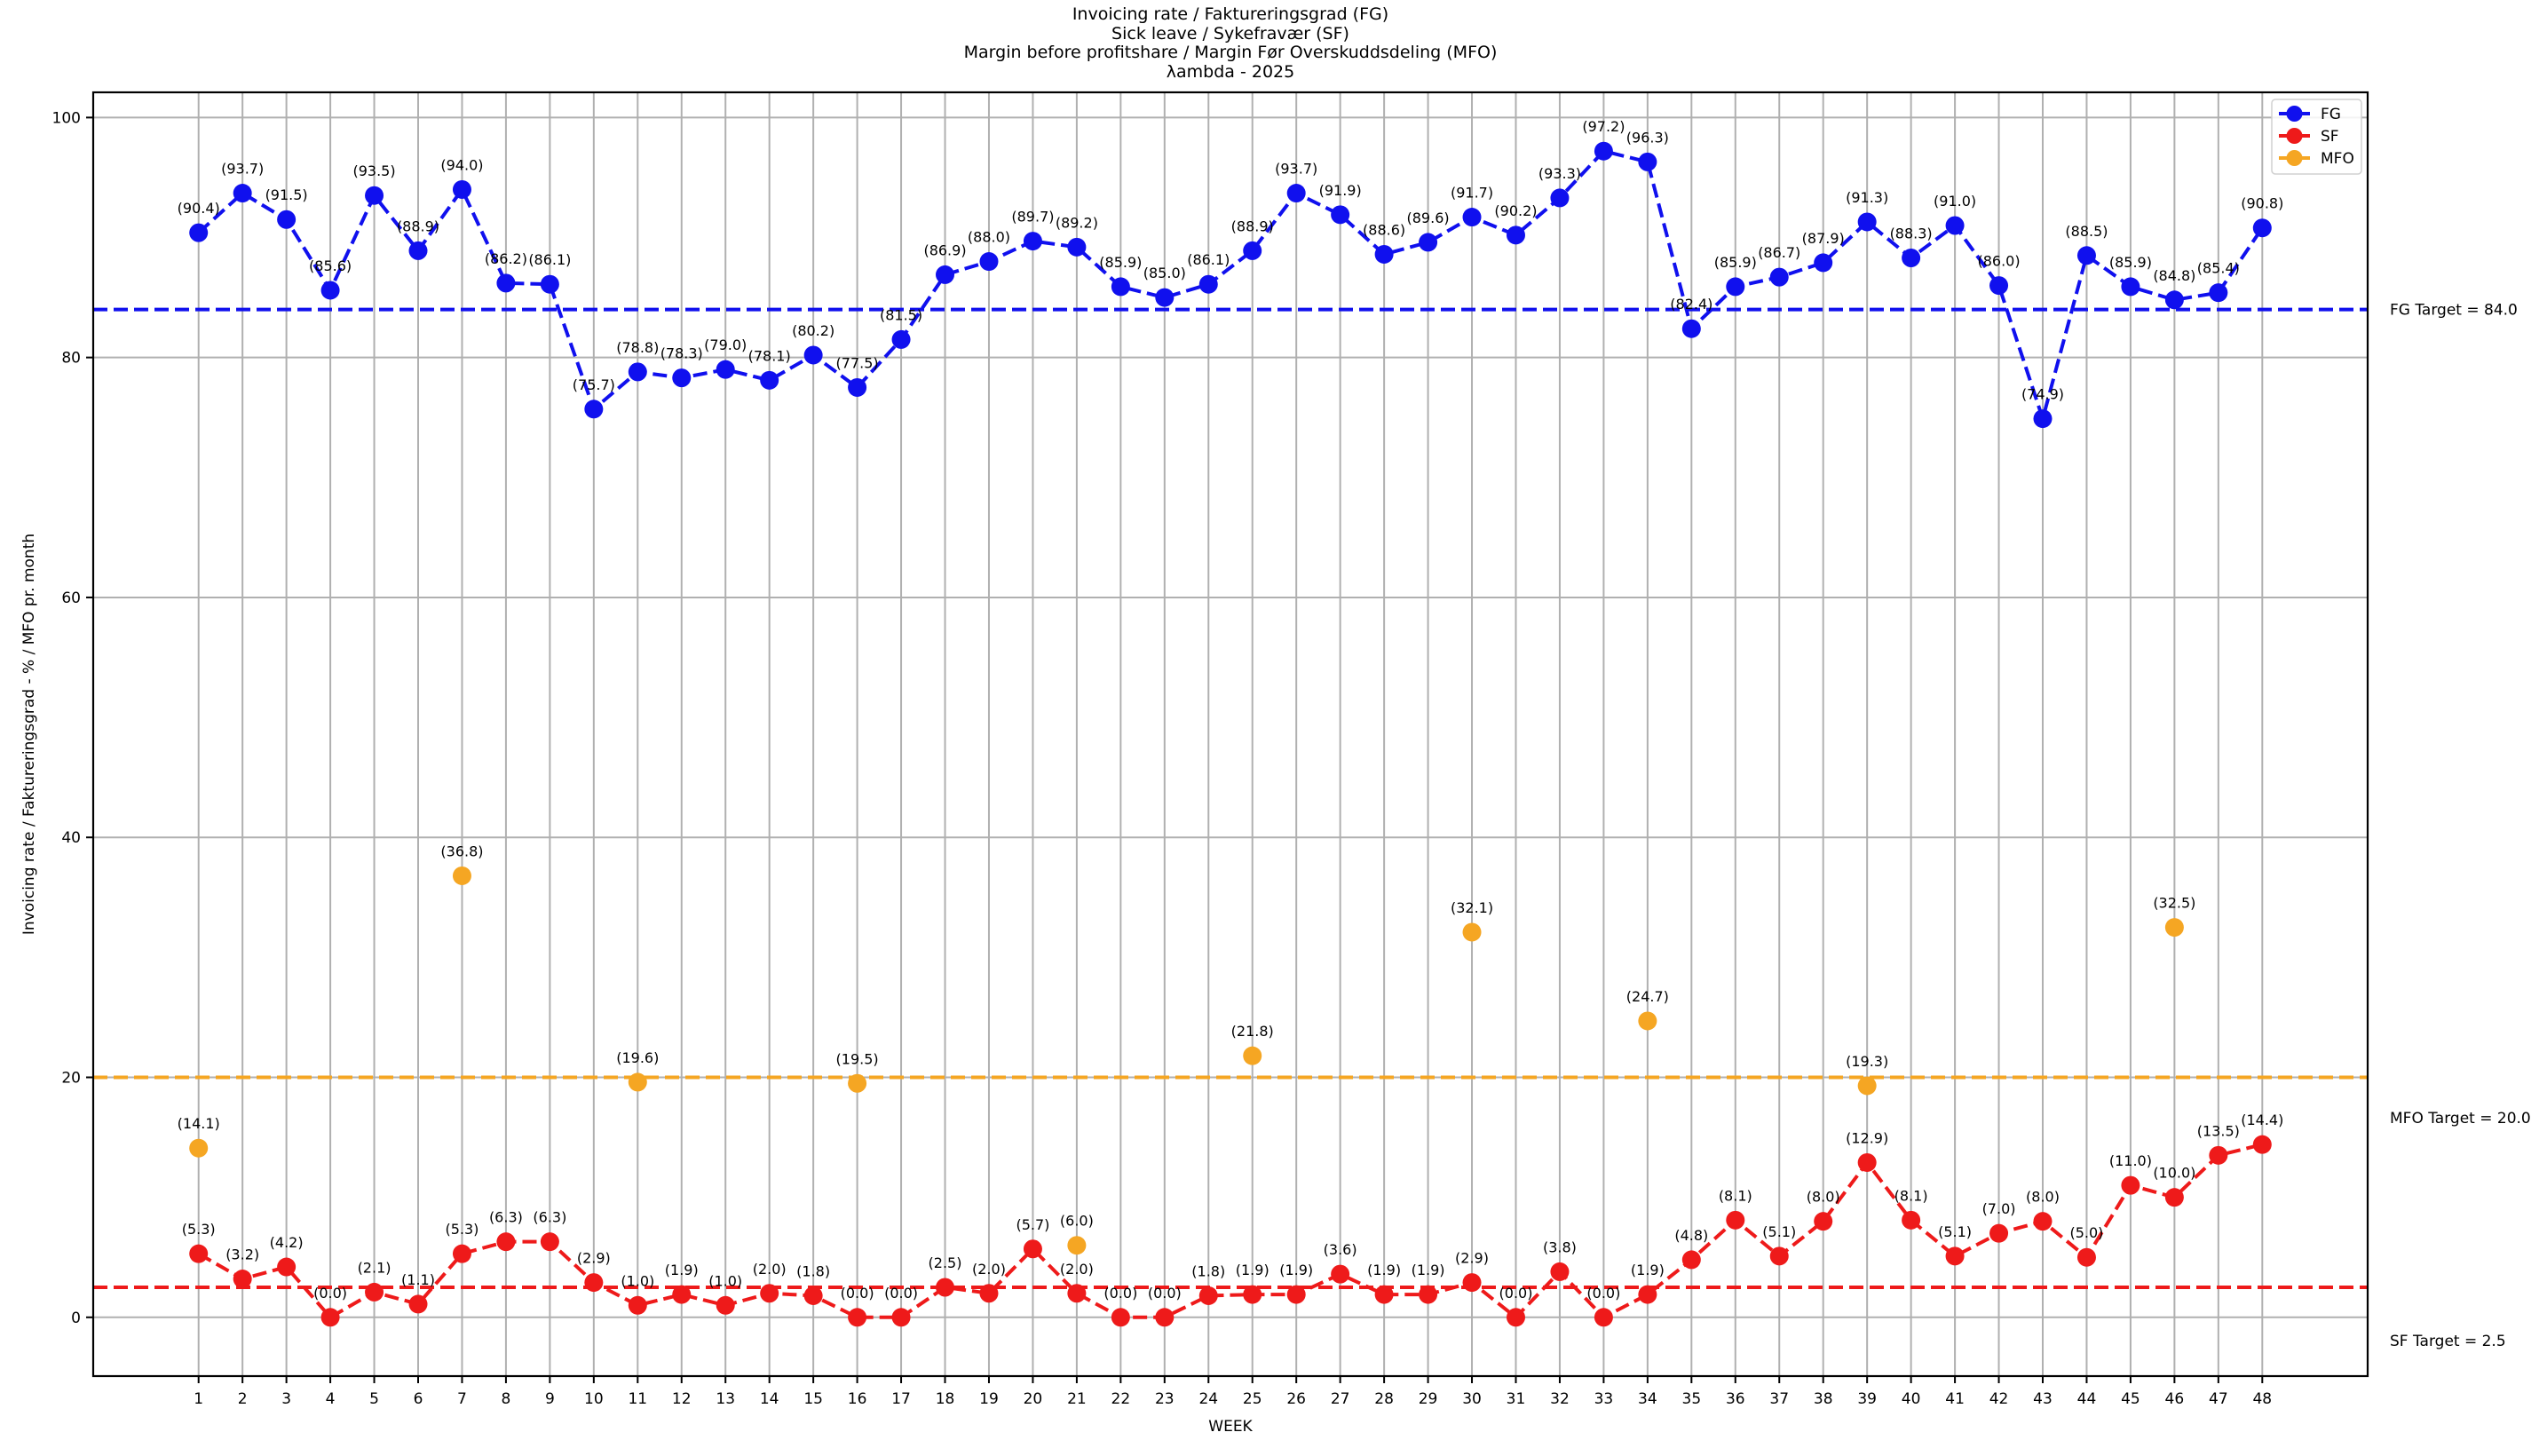  Describe the element at coordinates (1867, 1399) in the screenshot. I see `x-tick-label: 39` at that location.